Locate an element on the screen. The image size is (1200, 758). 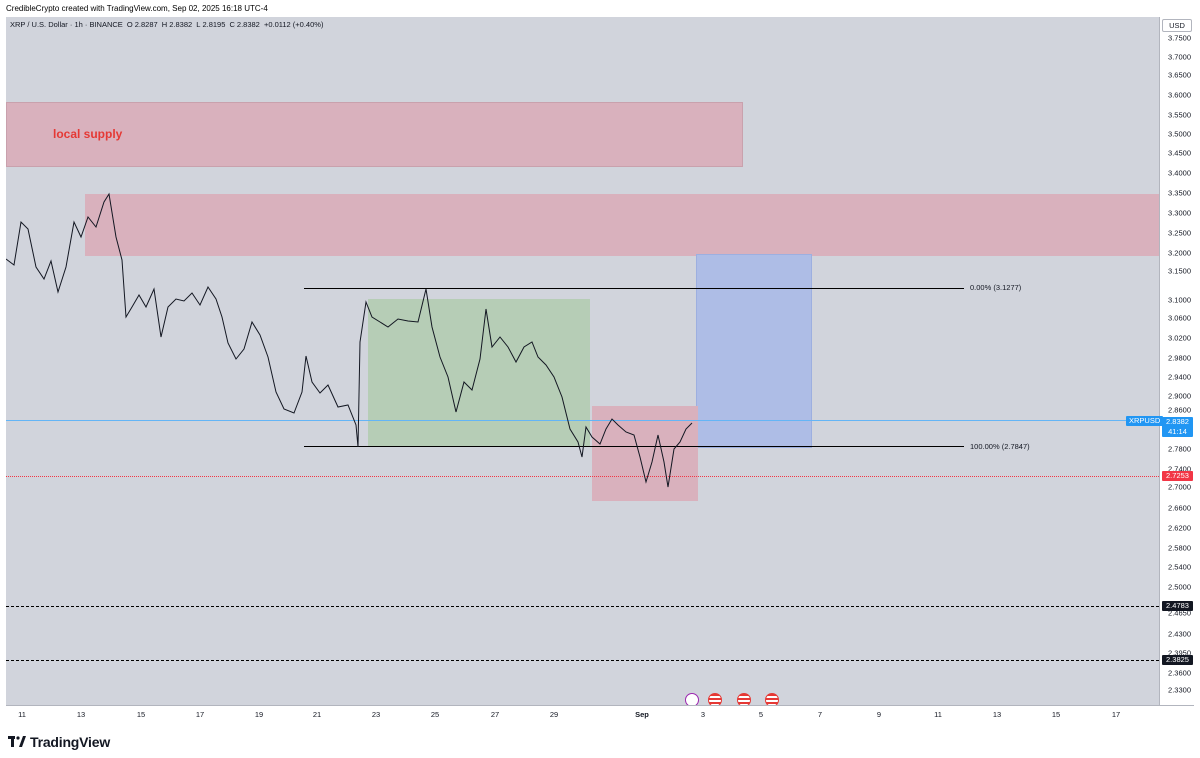
price-tick-label: 3.4000 is located at coordinates (1179, 173).